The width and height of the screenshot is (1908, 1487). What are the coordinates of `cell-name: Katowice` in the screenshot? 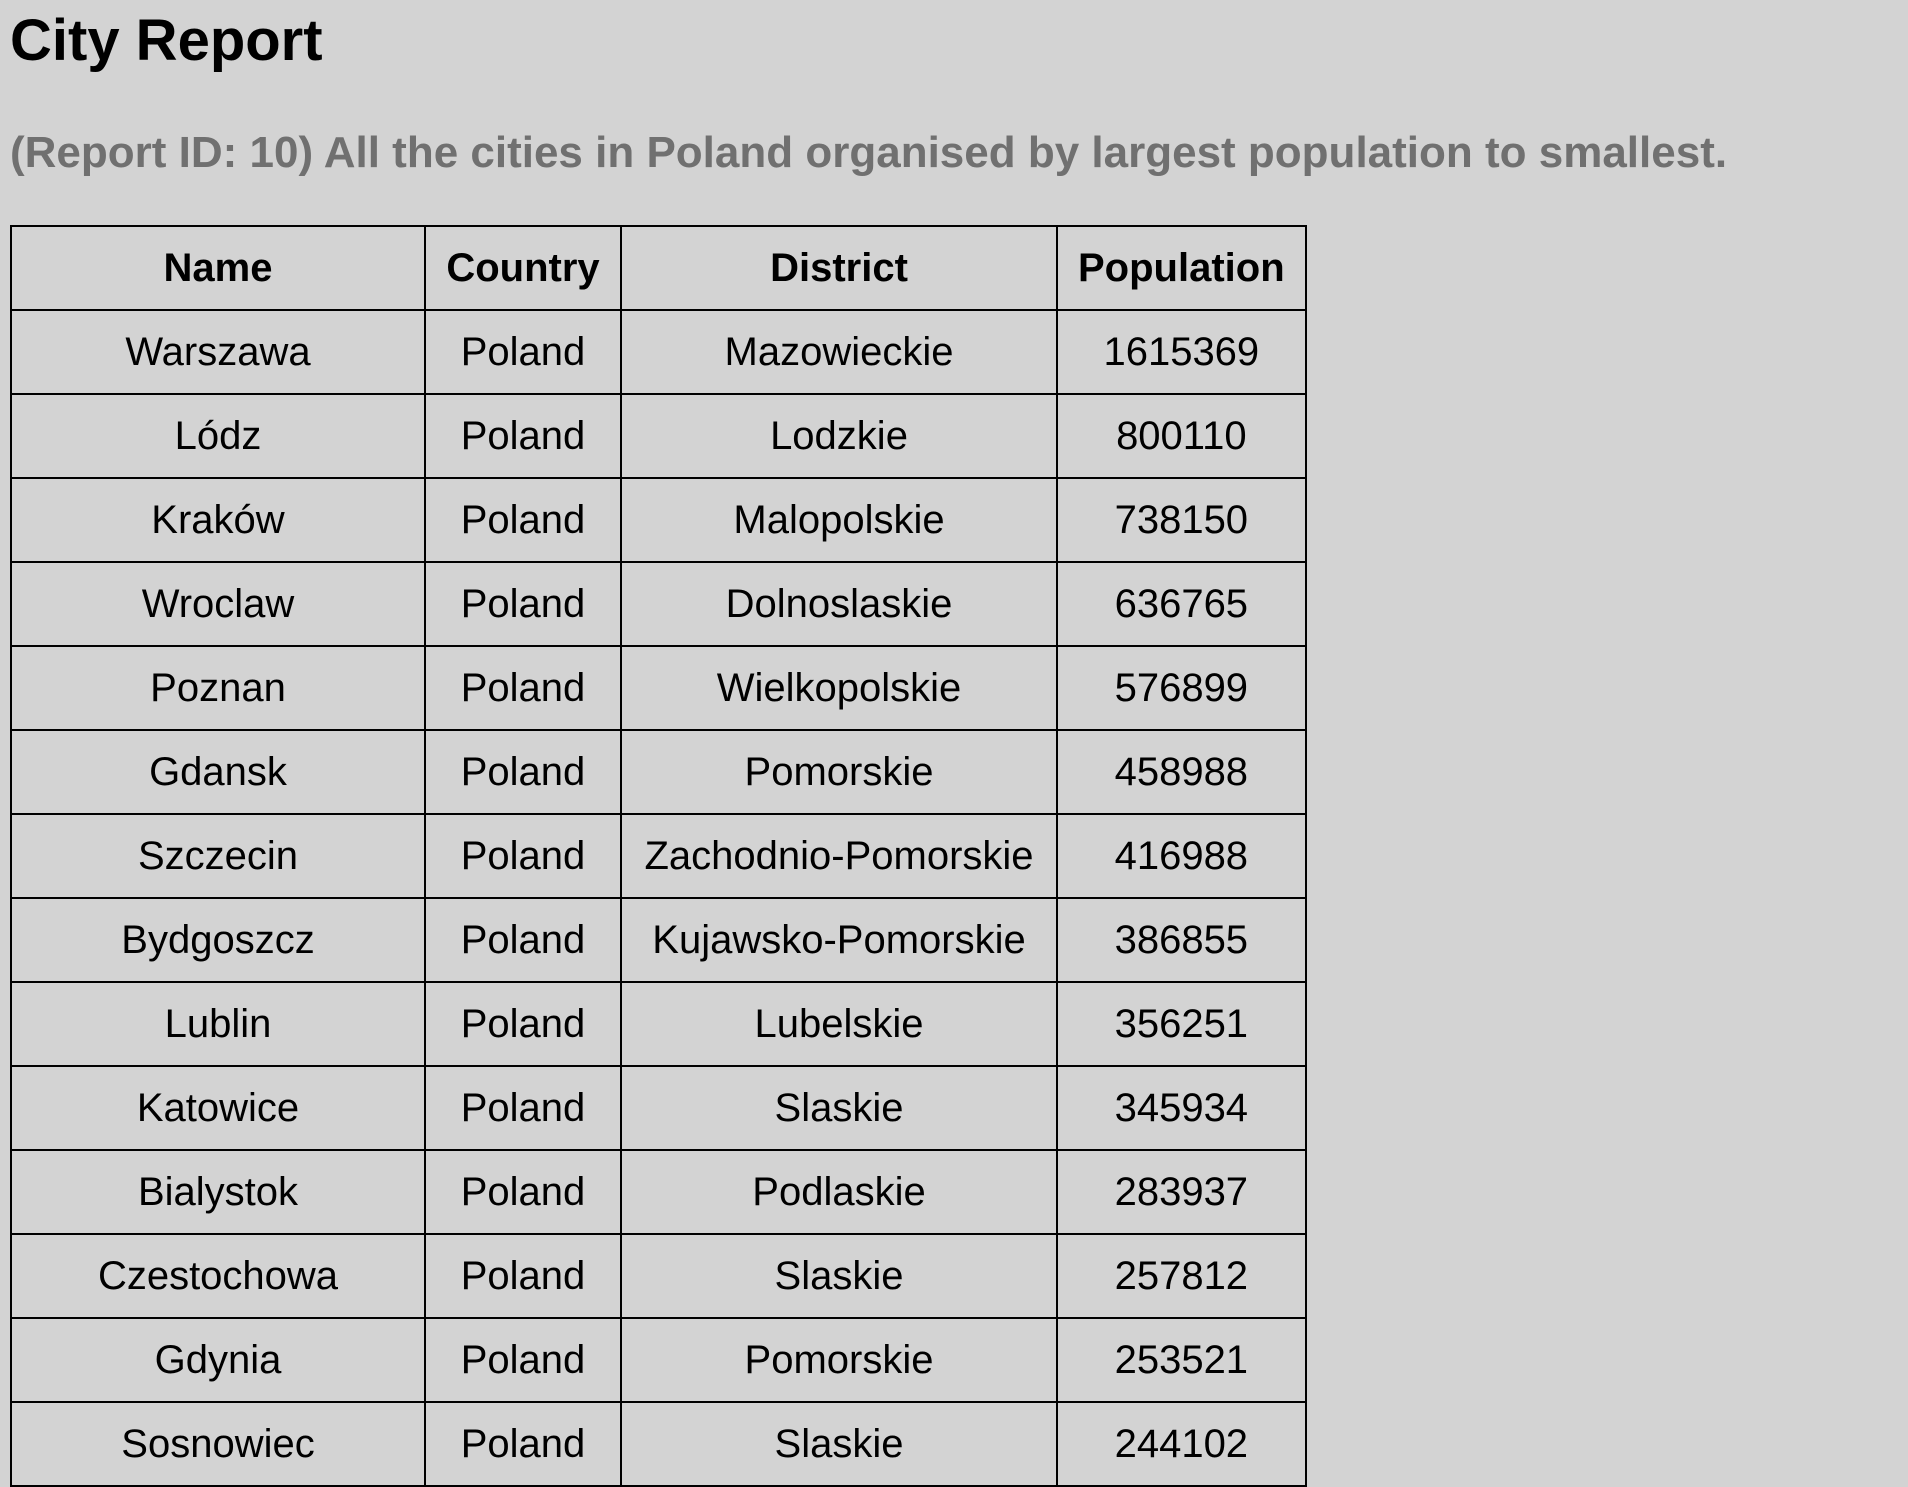 It's located at (218, 1108).